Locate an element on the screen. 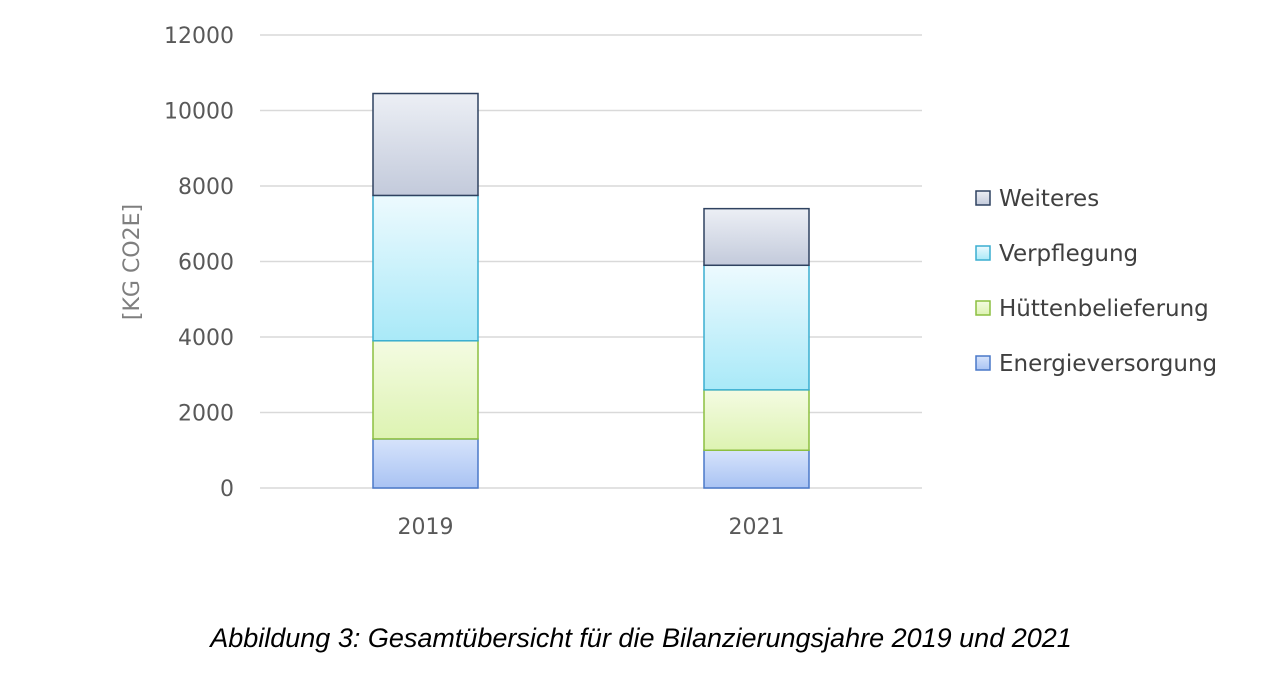 The height and width of the screenshot is (677, 1282). y-axis-label: [KG CO2E] is located at coordinates (132, 262).